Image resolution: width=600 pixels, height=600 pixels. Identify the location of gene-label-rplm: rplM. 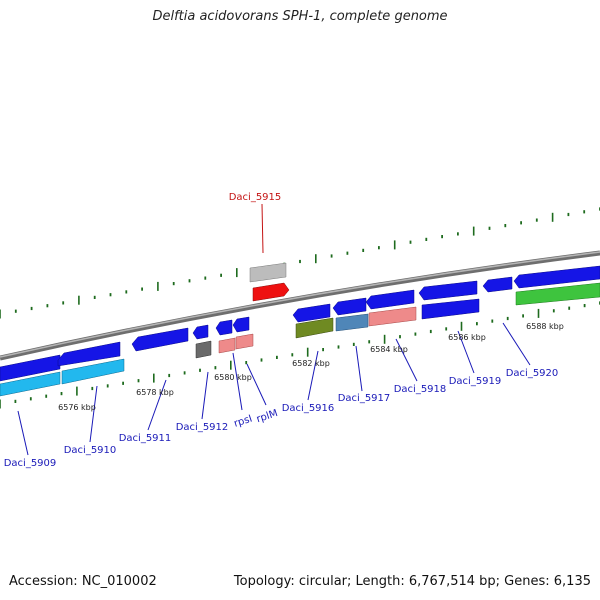
(267, 416).